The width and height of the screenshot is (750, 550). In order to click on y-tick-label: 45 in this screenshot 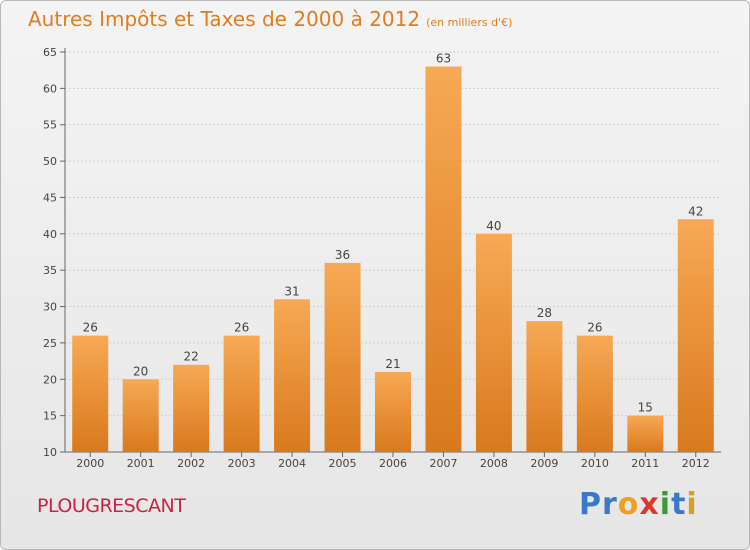, I will do `click(50, 197)`.